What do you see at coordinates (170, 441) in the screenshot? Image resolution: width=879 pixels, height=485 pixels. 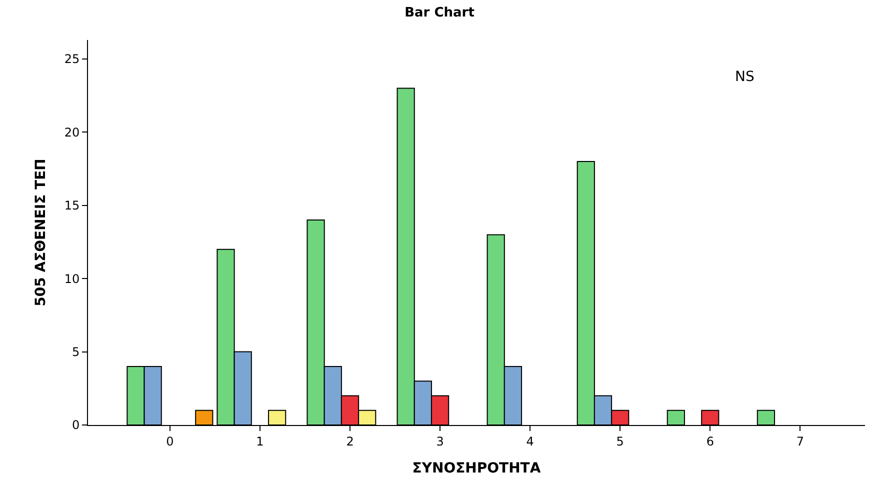 I see `x-tick-label: 0` at bounding box center [170, 441].